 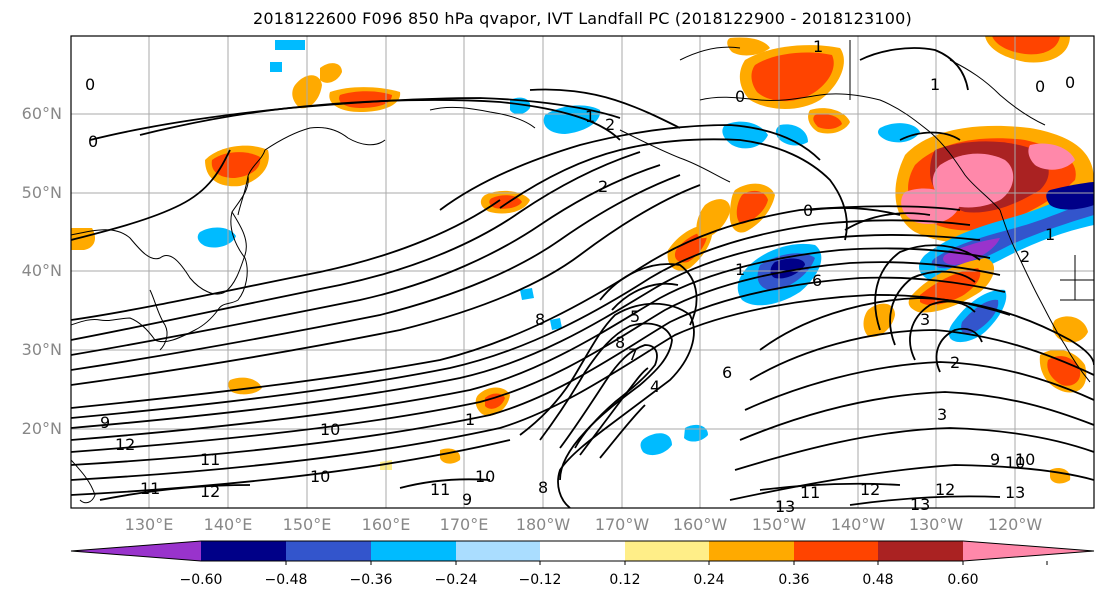 What do you see at coordinates (149, 524) in the screenshot?
I see `lon-label: 130°E` at bounding box center [149, 524].